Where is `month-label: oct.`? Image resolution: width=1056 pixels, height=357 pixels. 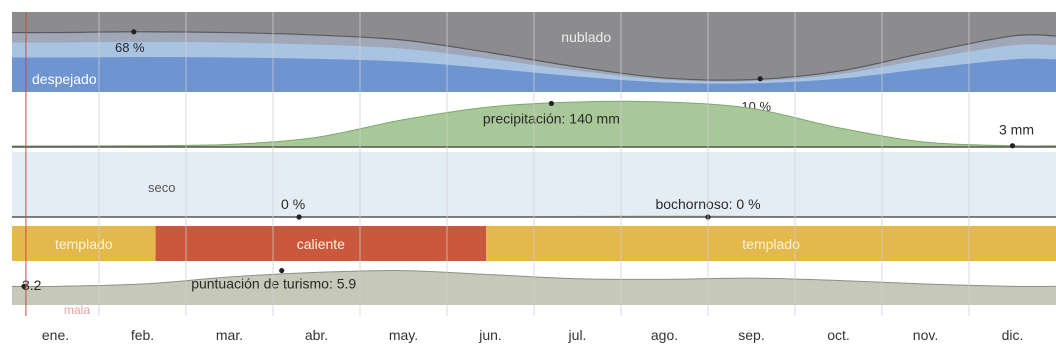 month-label: oct. is located at coordinates (838, 335).